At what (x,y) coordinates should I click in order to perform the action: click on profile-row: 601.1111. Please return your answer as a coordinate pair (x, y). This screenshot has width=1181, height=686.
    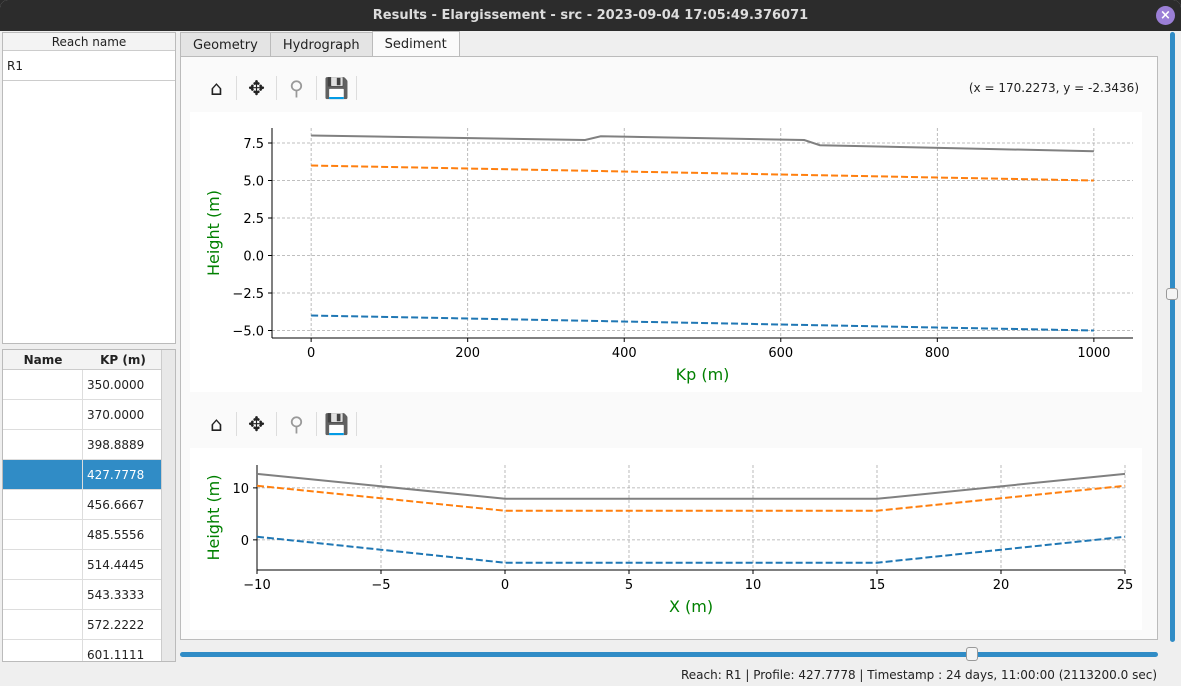
    Looking at the image, I should click on (89, 651).